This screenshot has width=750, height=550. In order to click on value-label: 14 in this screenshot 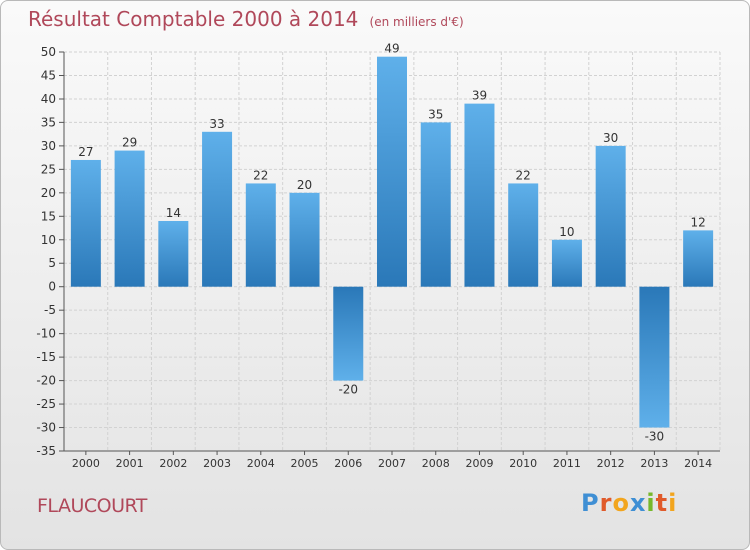, I will do `click(173, 213)`.